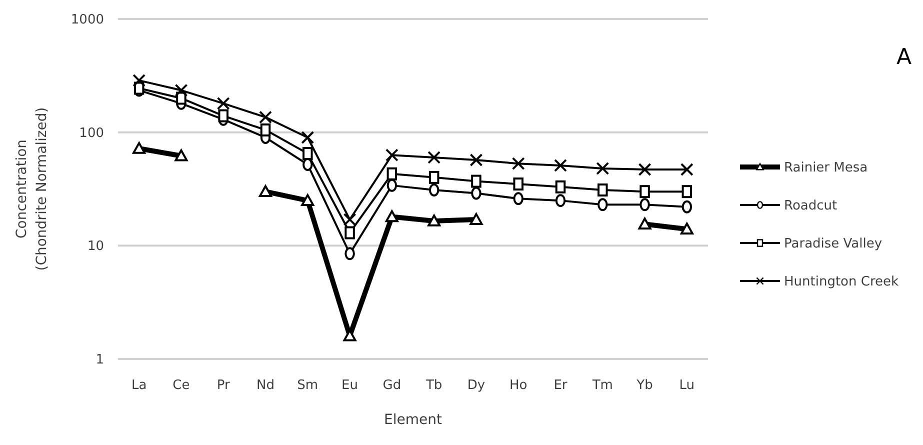  What do you see at coordinates (413, 420) in the screenshot?
I see `x-axis-title: Element` at bounding box center [413, 420].